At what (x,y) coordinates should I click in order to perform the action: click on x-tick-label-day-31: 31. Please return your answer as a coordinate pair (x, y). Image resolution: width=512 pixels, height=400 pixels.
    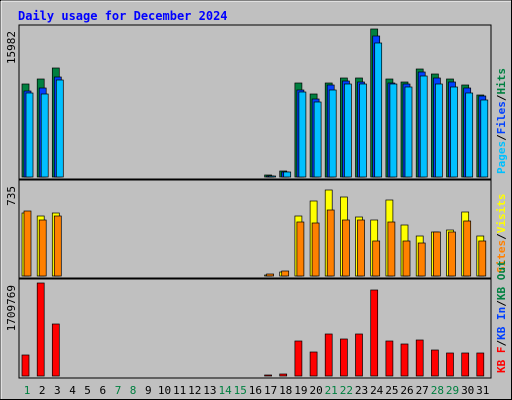
    Looking at the image, I should click on (482, 390).